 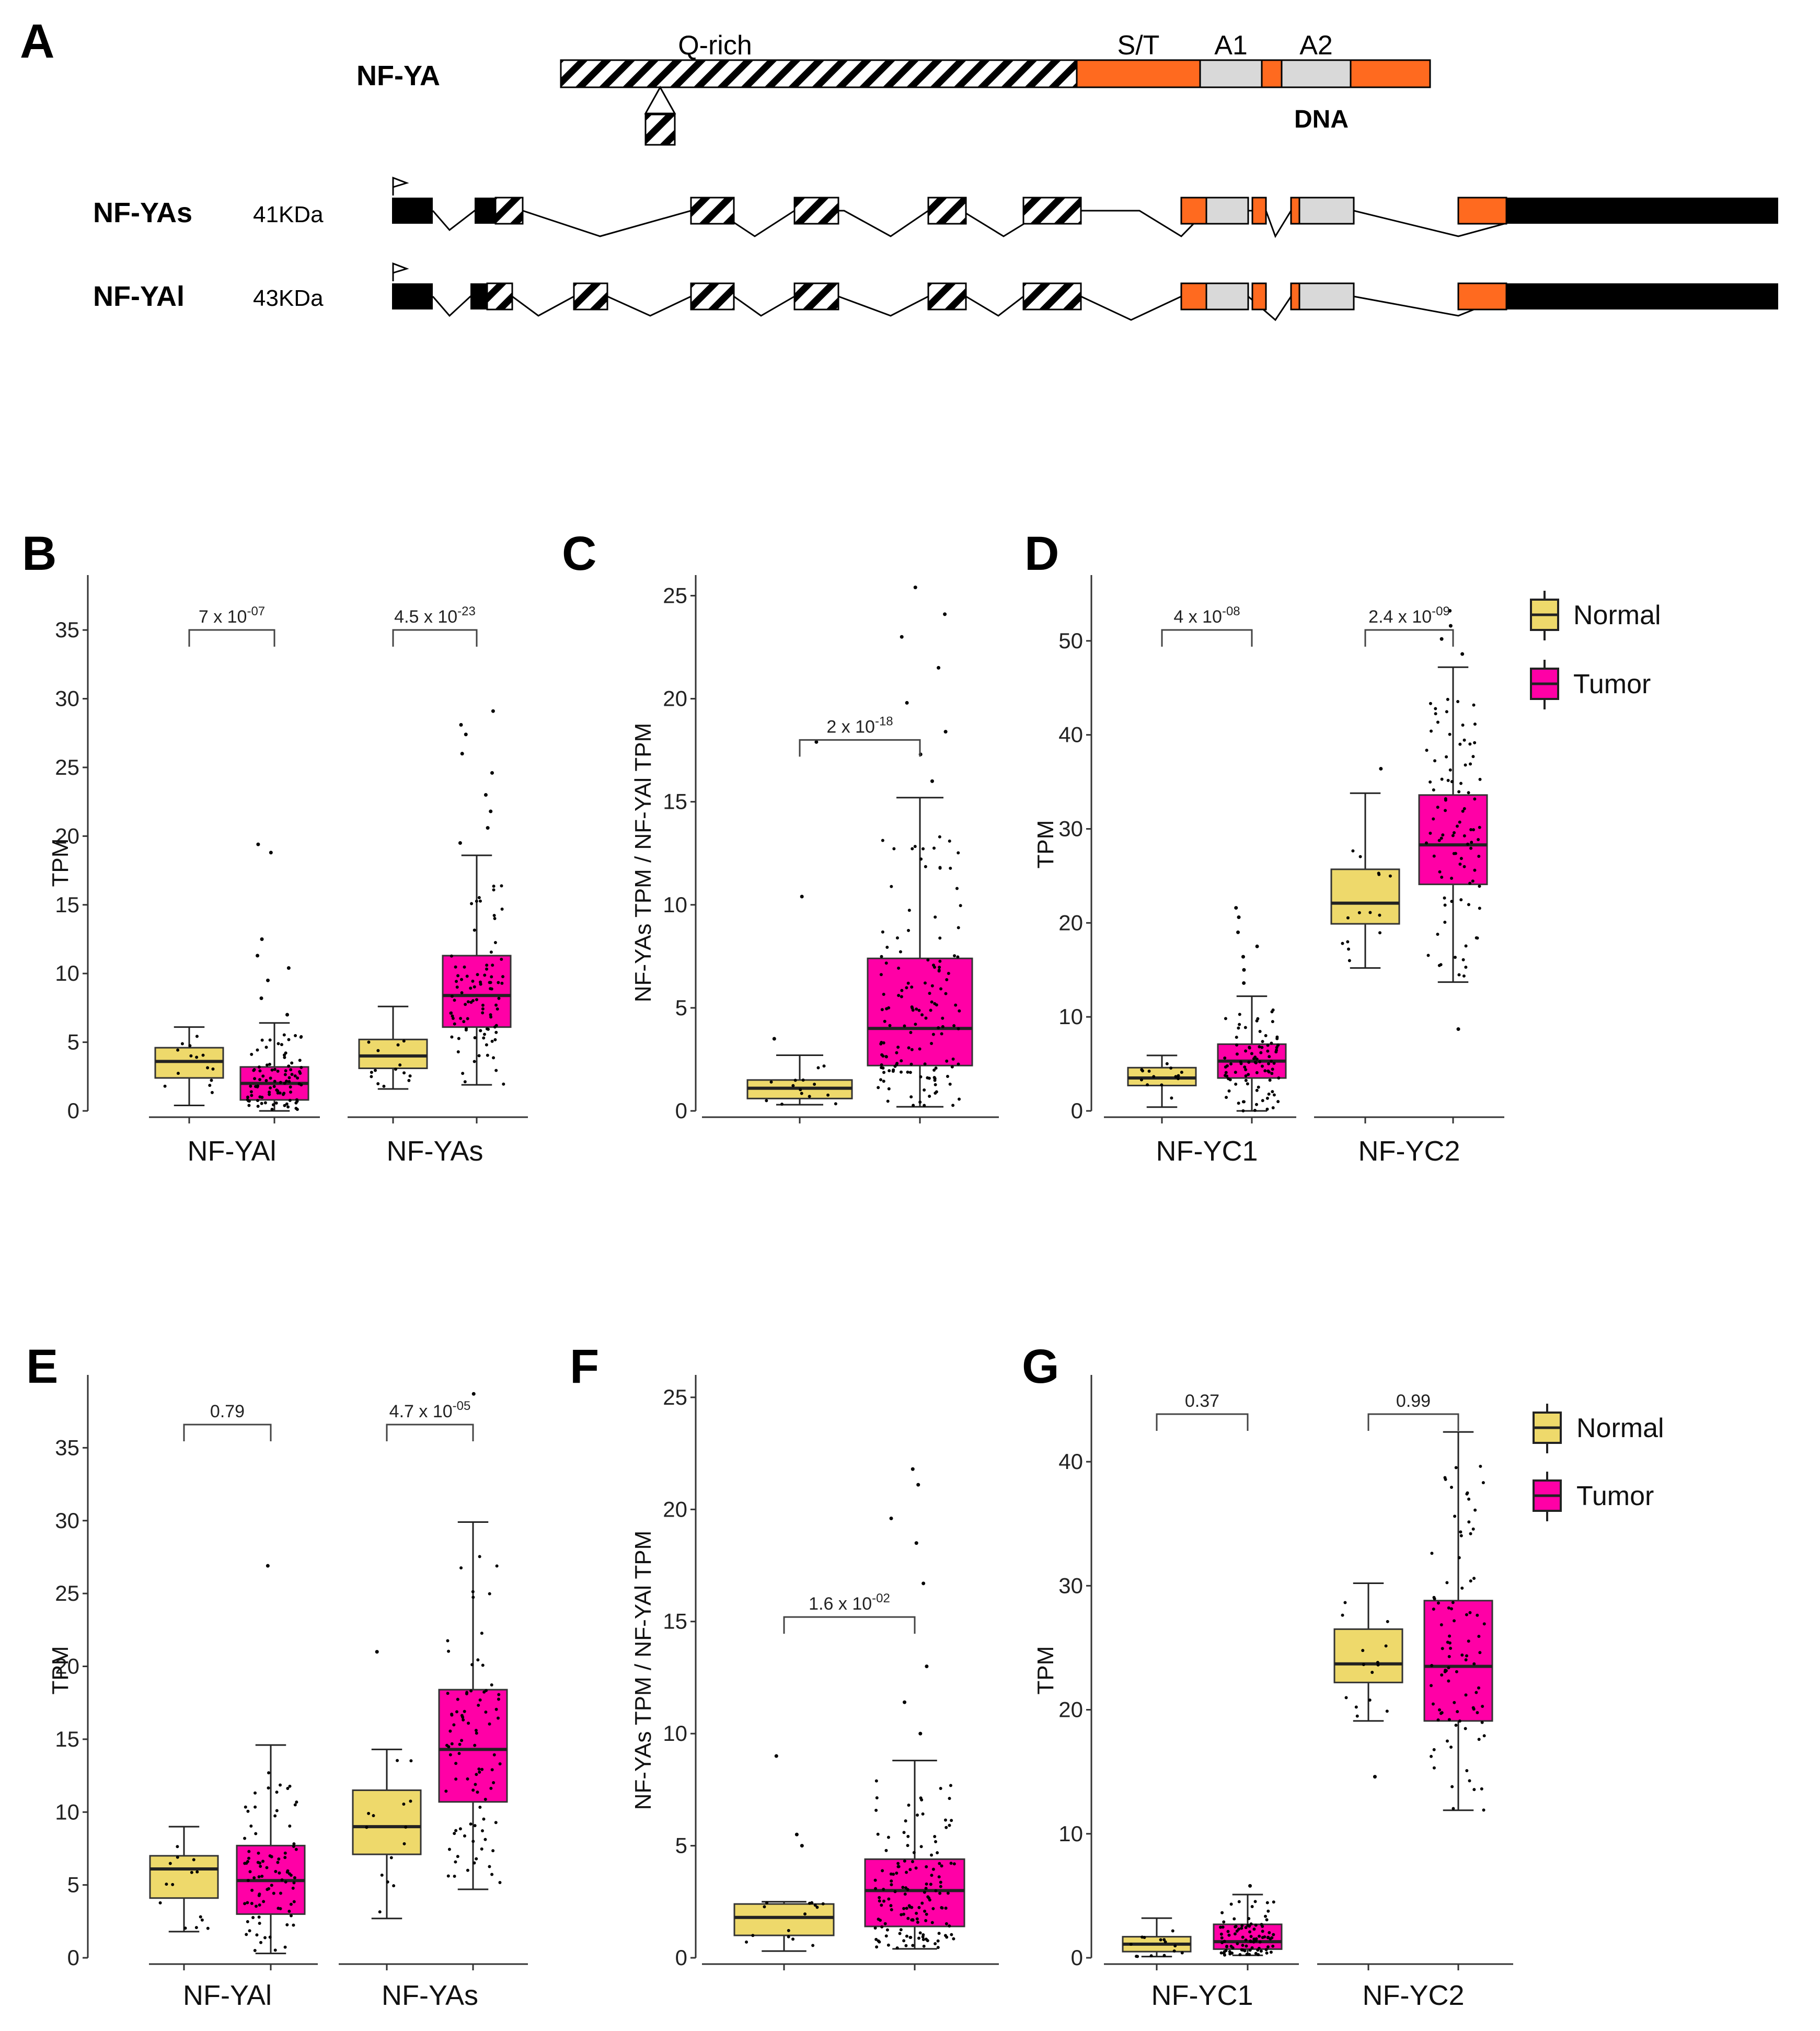 I want to click on x-category-label: NF-YC2, so click(x=1409, y=1151).